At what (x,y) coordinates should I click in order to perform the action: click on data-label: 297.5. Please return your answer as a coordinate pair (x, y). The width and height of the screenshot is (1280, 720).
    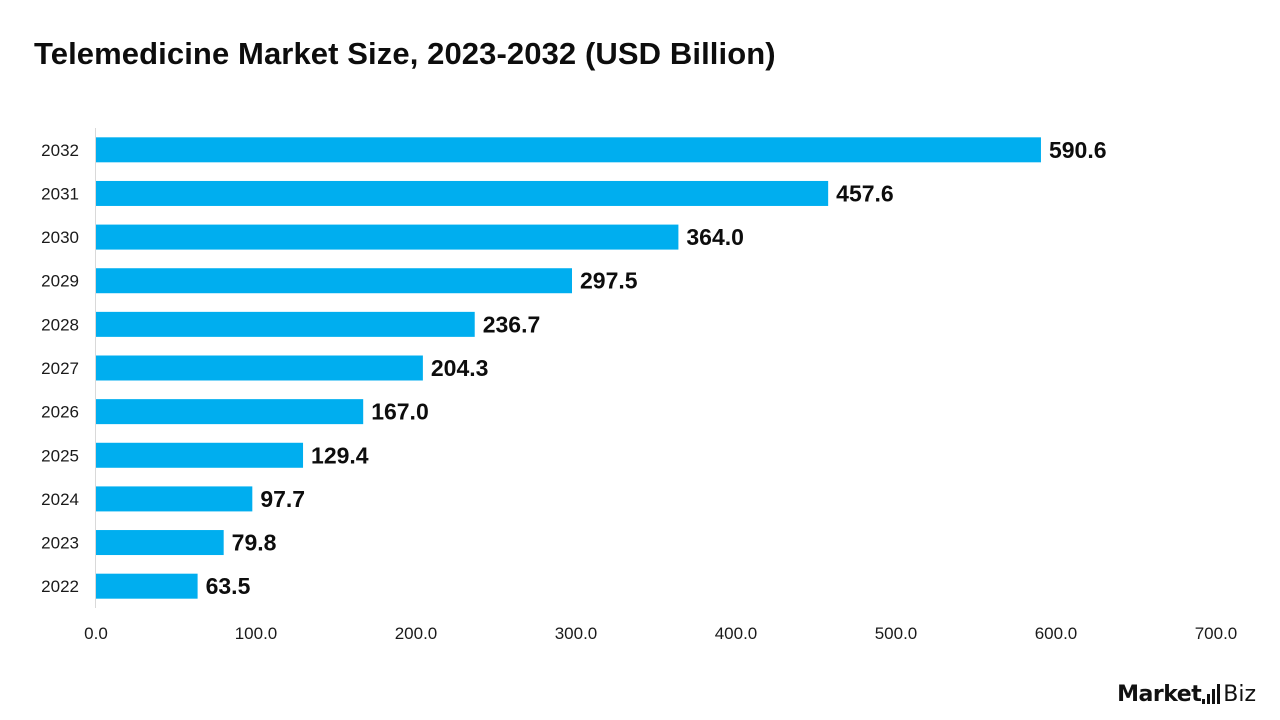
    Looking at the image, I should click on (609, 281).